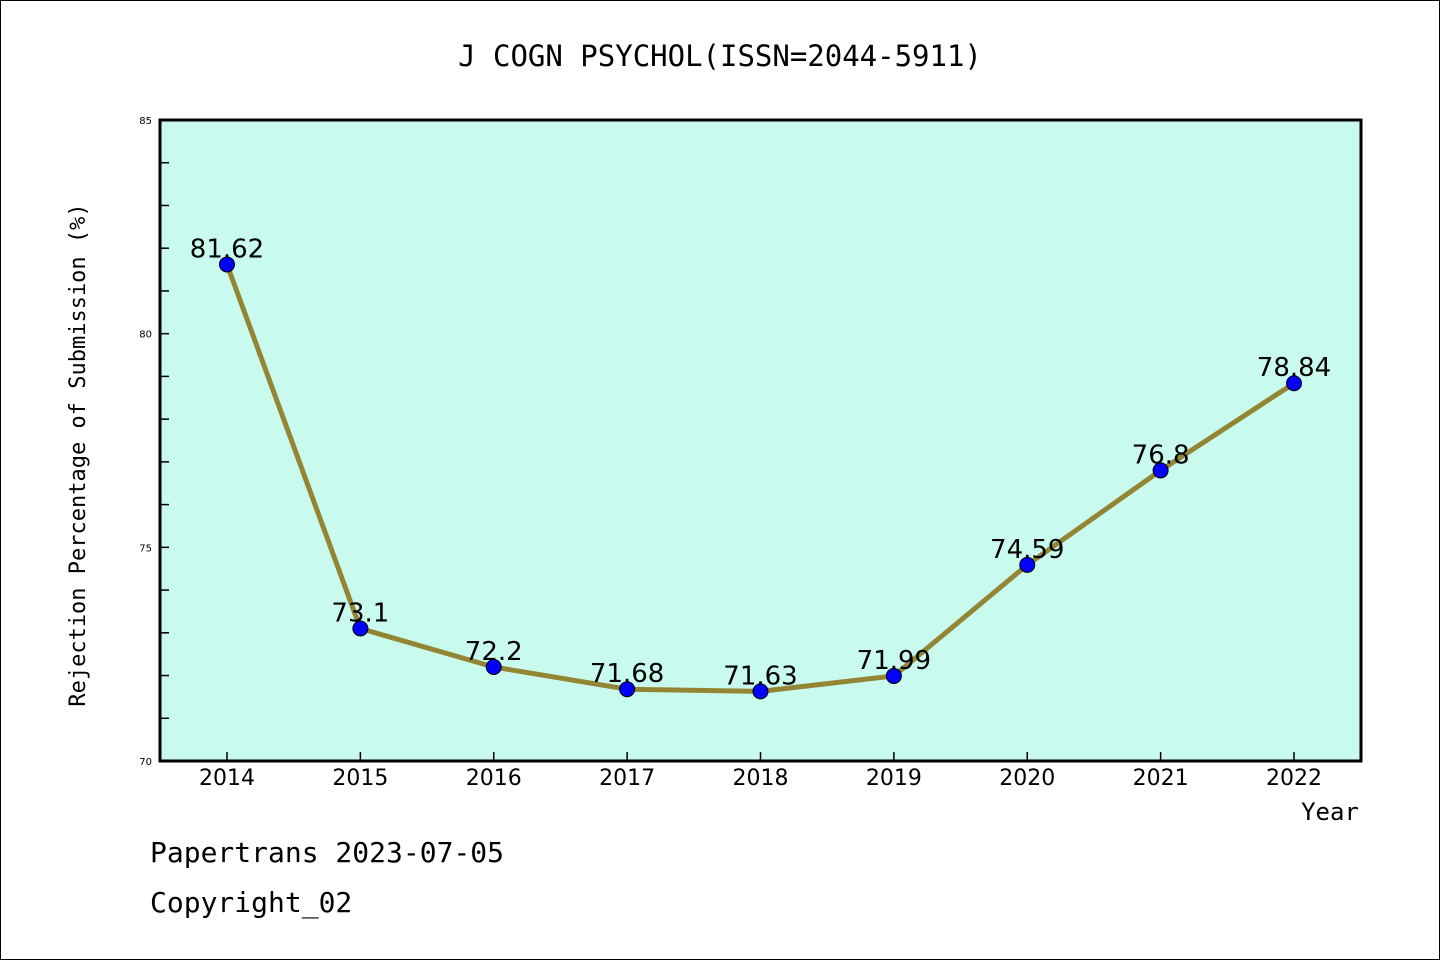  I want to click on data-label: 73.1, so click(360, 614).